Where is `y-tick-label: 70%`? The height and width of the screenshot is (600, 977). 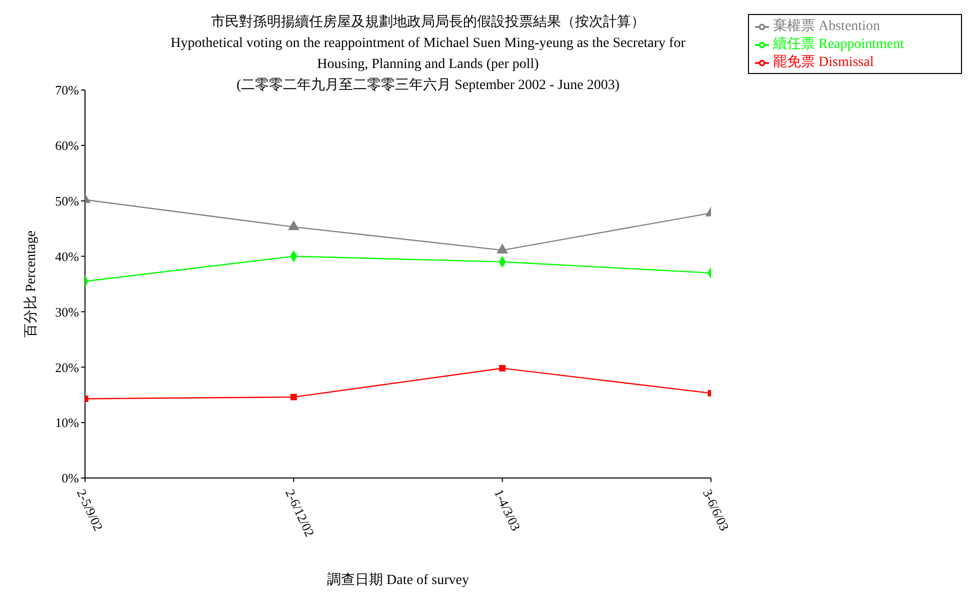
y-tick-label: 70% is located at coordinates (67, 90).